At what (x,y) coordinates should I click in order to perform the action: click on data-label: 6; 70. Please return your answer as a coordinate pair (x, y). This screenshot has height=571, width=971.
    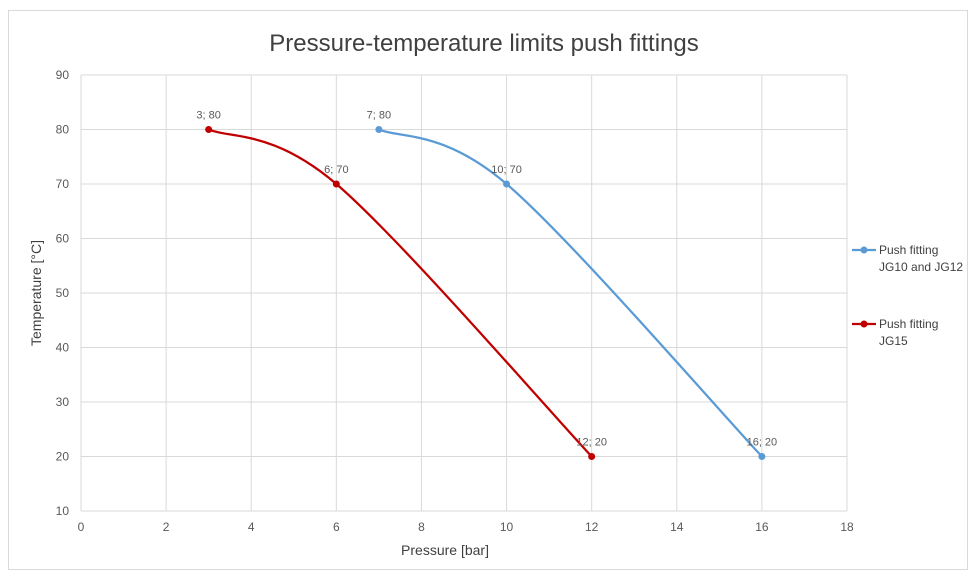
    Looking at the image, I should click on (336, 170).